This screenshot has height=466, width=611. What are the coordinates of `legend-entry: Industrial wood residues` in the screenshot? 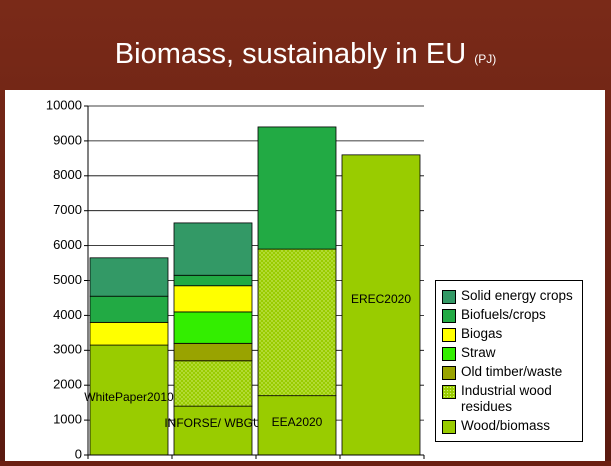 It's located at (509, 399).